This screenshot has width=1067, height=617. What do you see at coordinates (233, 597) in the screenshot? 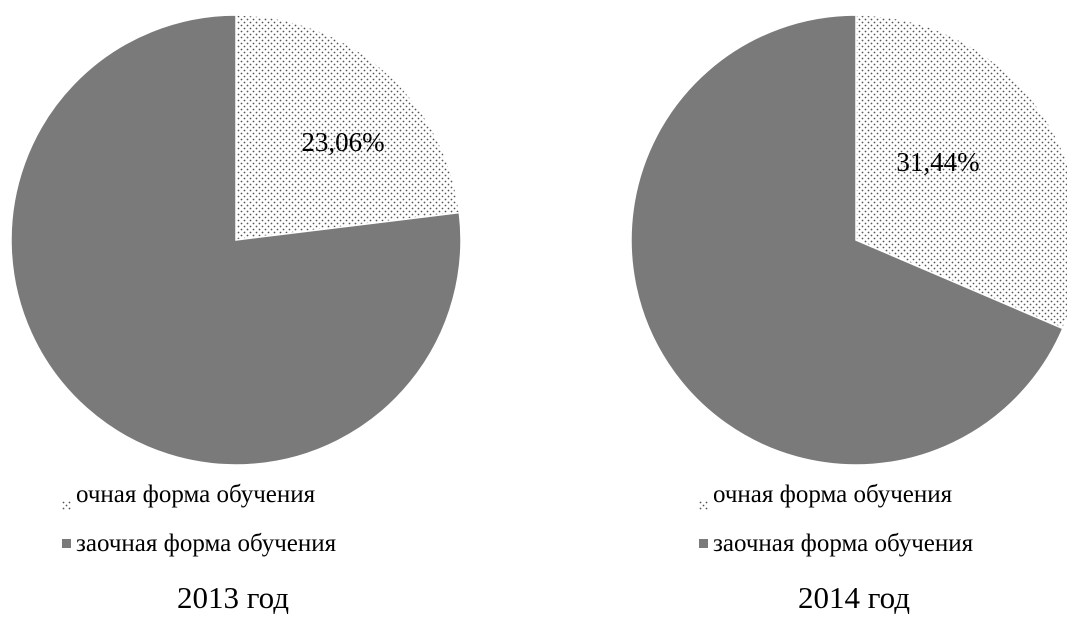
I see `chart-caption-2013: 2013 год` at bounding box center [233, 597].